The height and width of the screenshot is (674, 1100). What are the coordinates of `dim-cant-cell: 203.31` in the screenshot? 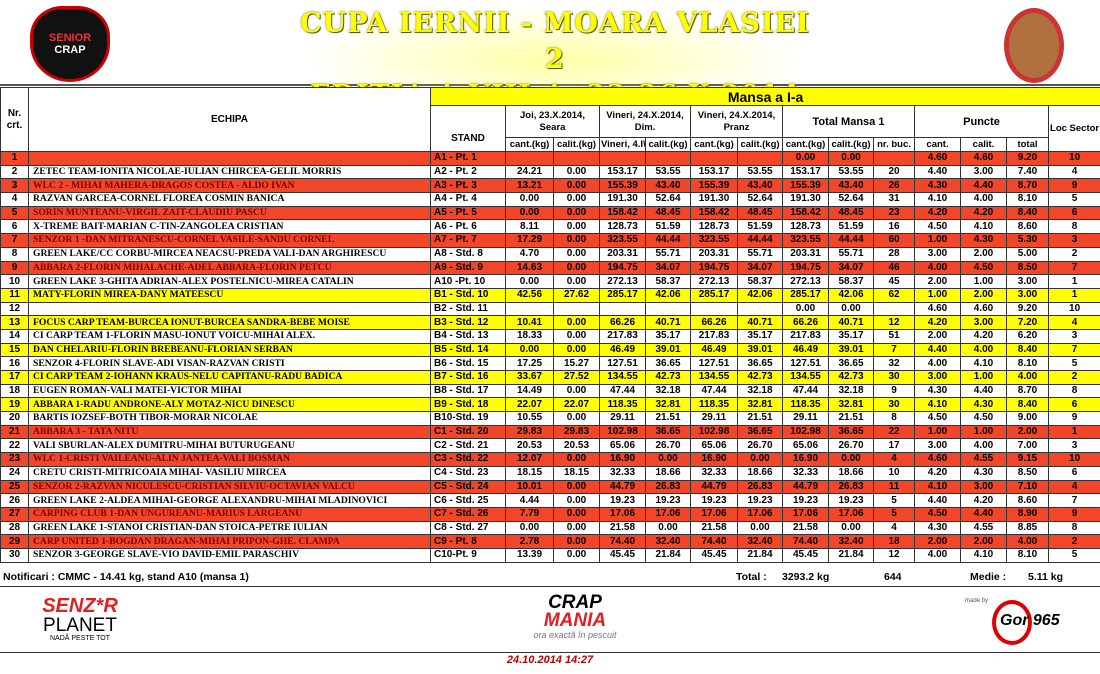 It's located at (622, 254).